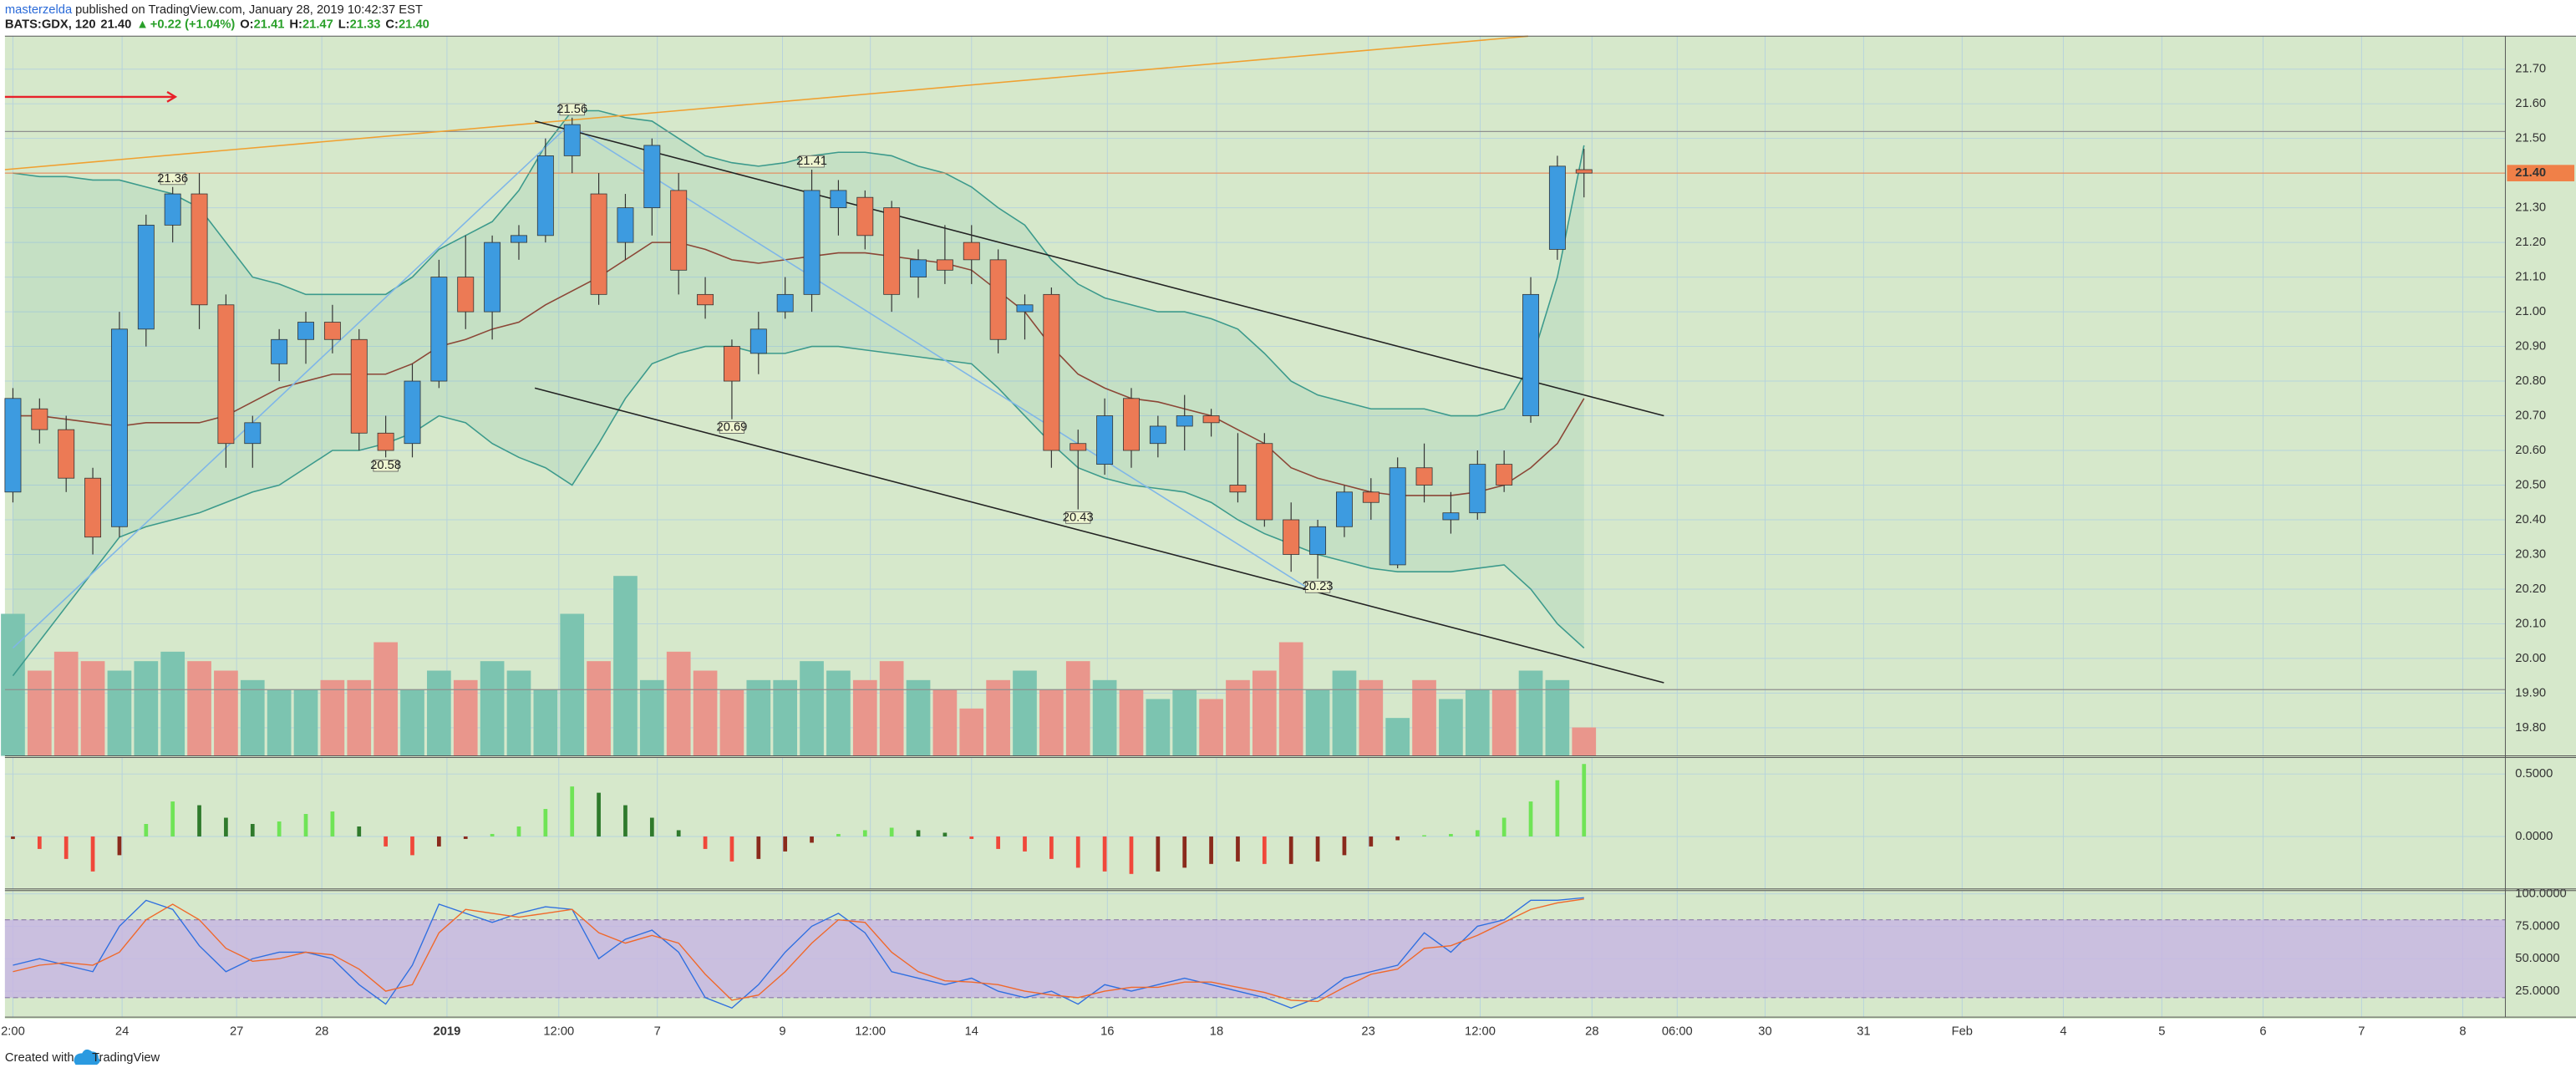  What do you see at coordinates (2530, 276) in the screenshot?
I see `y-tick-label: 21.10` at bounding box center [2530, 276].